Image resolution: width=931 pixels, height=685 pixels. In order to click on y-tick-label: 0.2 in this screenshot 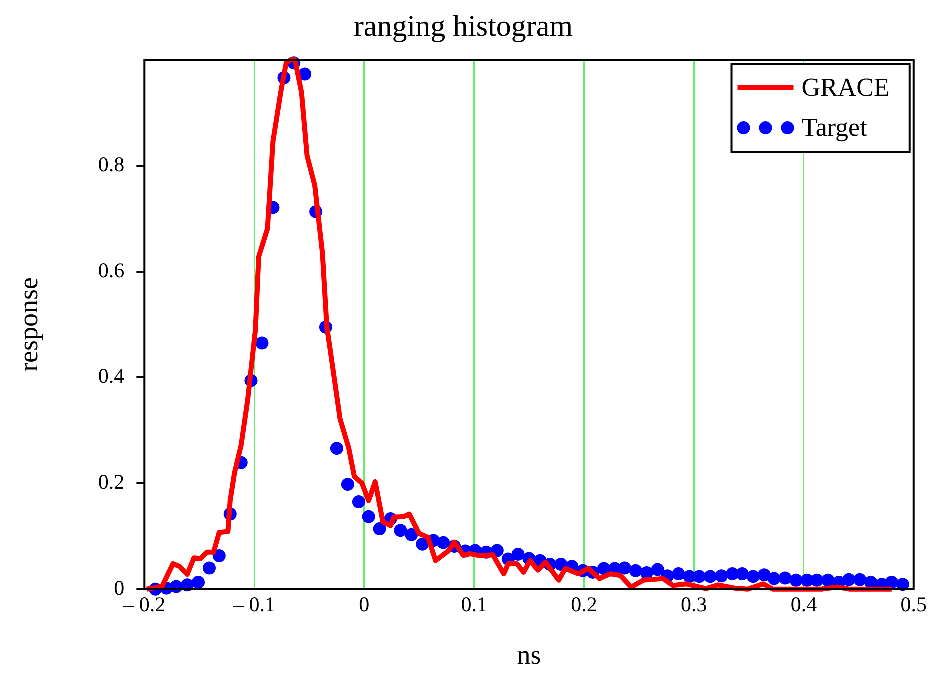, I will do `click(111, 482)`.